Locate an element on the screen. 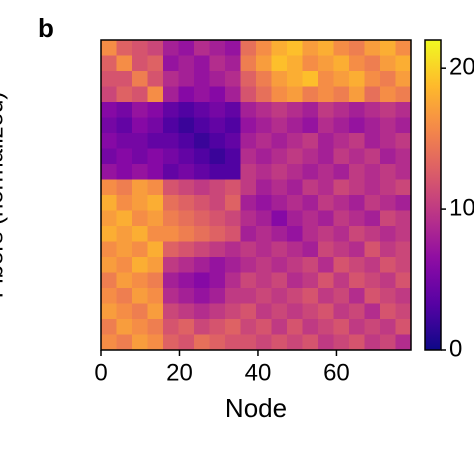 The image size is (474, 474). x-tick-label: 60 is located at coordinates (336, 372).